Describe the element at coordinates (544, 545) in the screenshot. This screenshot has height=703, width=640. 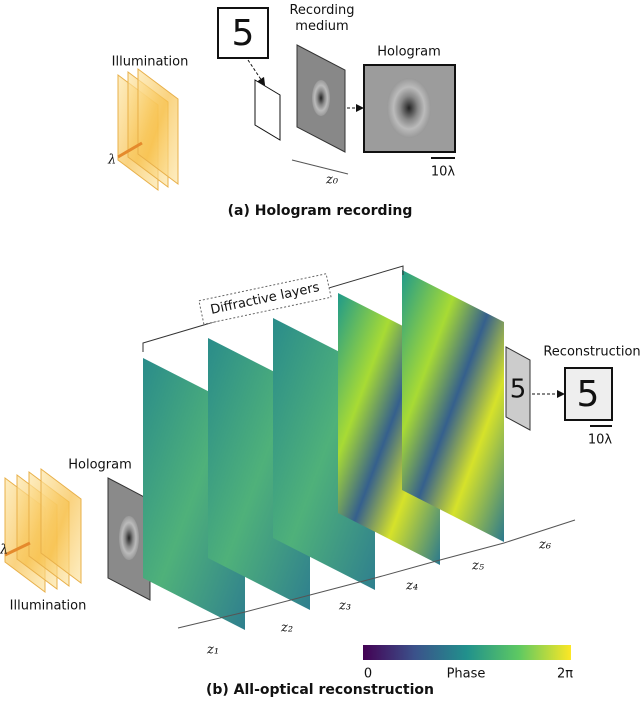
I see `distance-label: z₆` at that location.